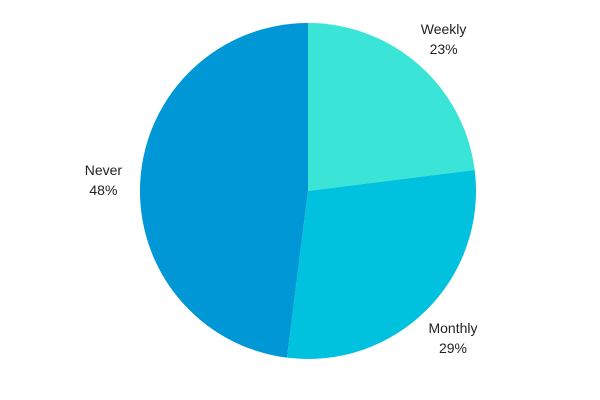  Describe the element at coordinates (104, 170) in the screenshot. I see `slice-label-never: Never` at that location.